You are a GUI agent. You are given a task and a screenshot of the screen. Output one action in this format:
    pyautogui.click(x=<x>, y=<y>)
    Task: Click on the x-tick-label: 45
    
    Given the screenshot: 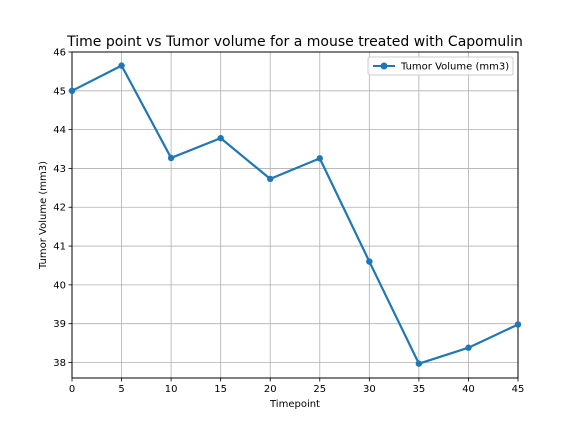 What is the action you would take?
    pyautogui.click(x=518, y=389)
    